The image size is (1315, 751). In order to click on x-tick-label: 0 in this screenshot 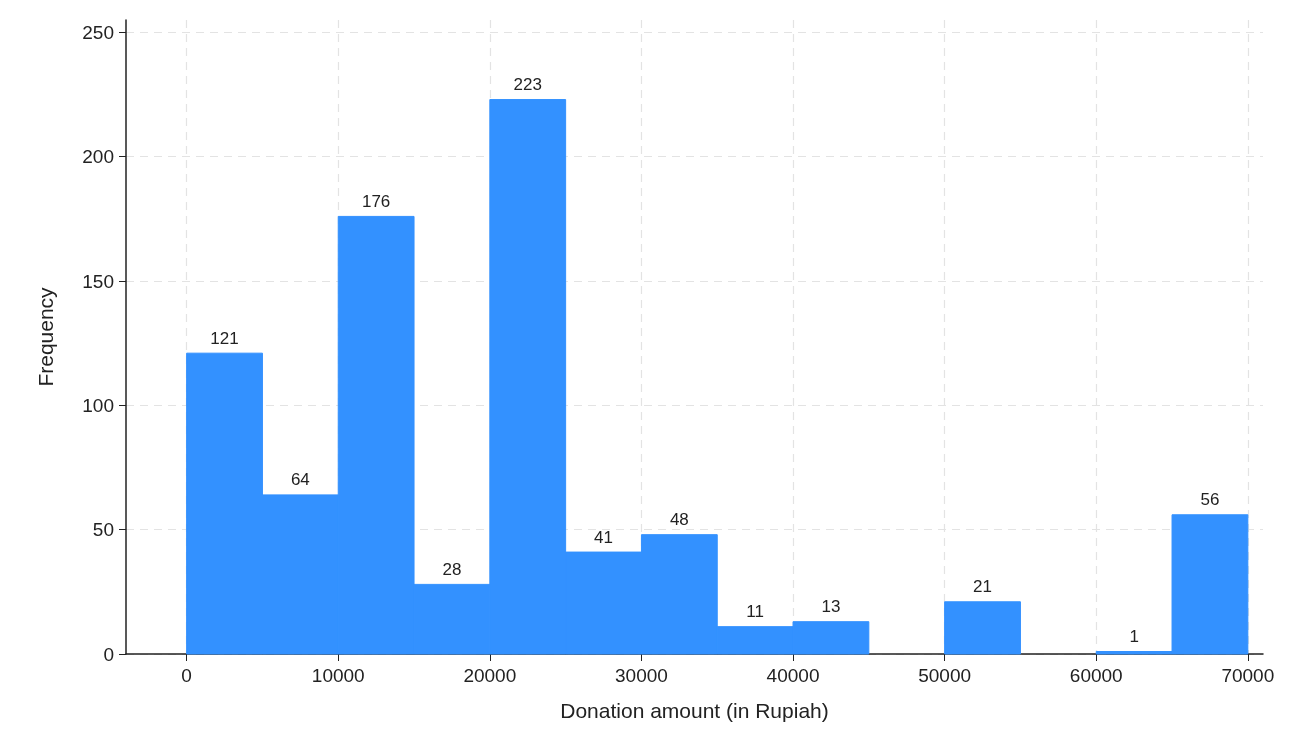, I will do `click(186, 675)`.